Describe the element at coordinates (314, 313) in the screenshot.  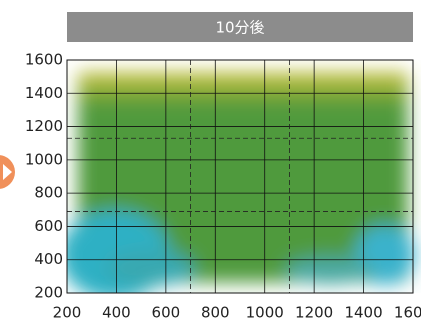
I see `x-tick-label: 1200` at that location.